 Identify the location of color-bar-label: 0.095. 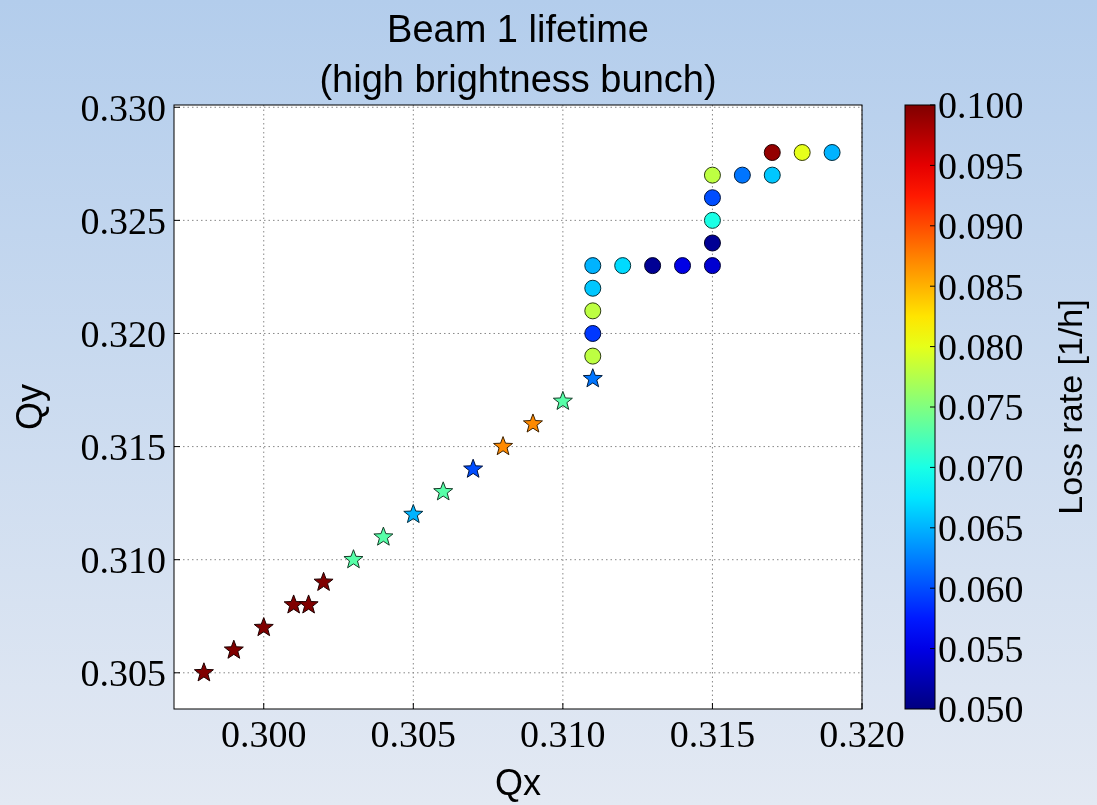
(981, 165).